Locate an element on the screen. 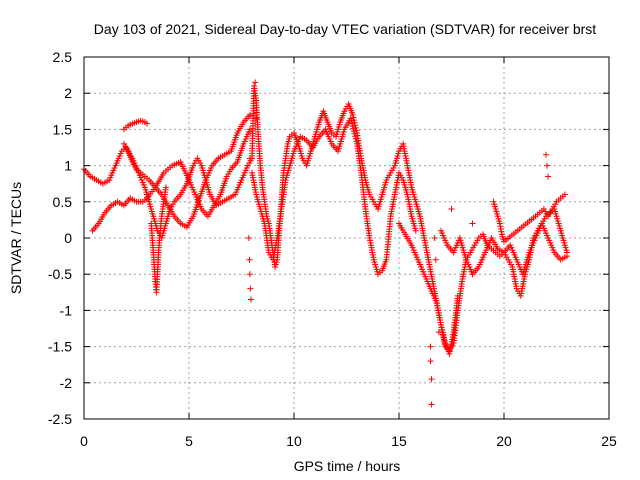 The width and height of the screenshot is (640, 480). x-tick-label: 25 is located at coordinates (609, 441).